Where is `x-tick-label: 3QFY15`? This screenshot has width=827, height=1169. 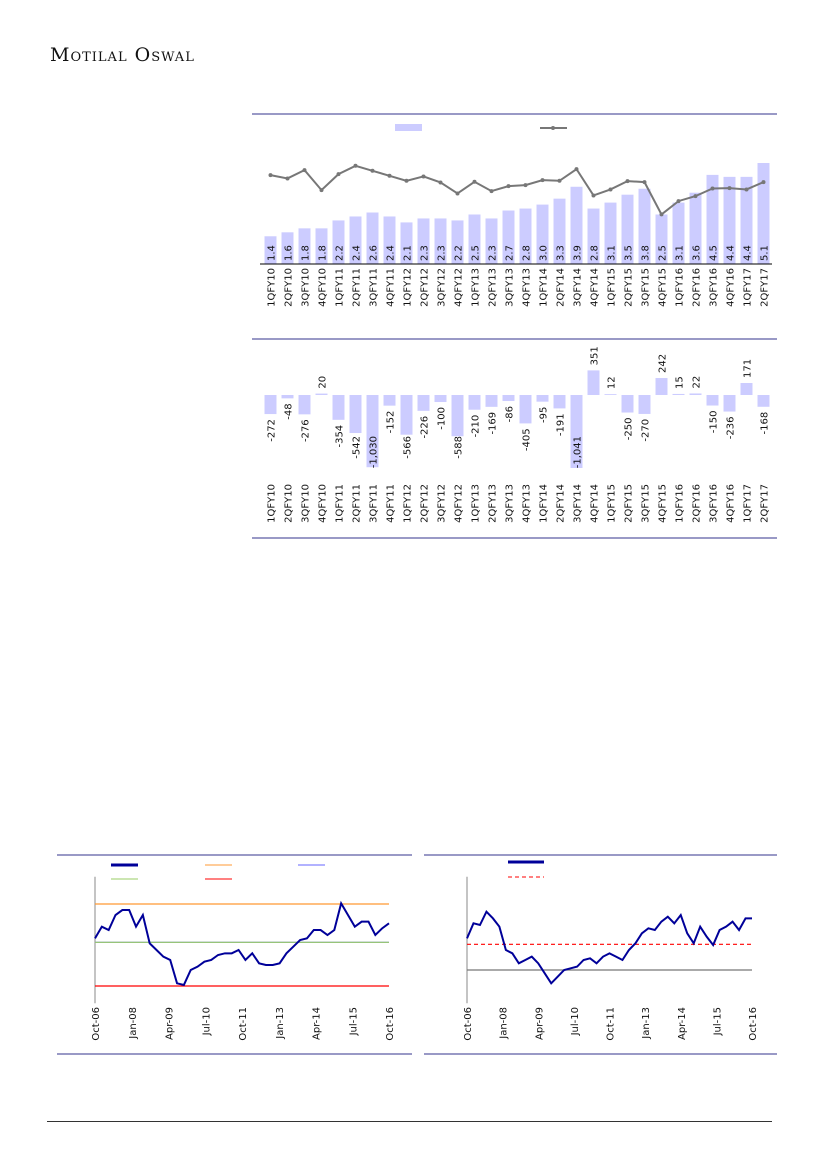 x-tick-label: 3QFY15 is located at coordinates (646, 287).